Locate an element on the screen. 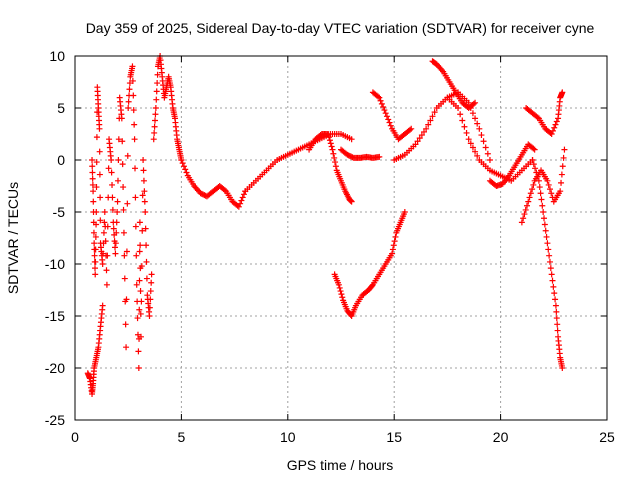  y-axis-label: SDTVAR / TECUs is located at coordinates (13, 238).